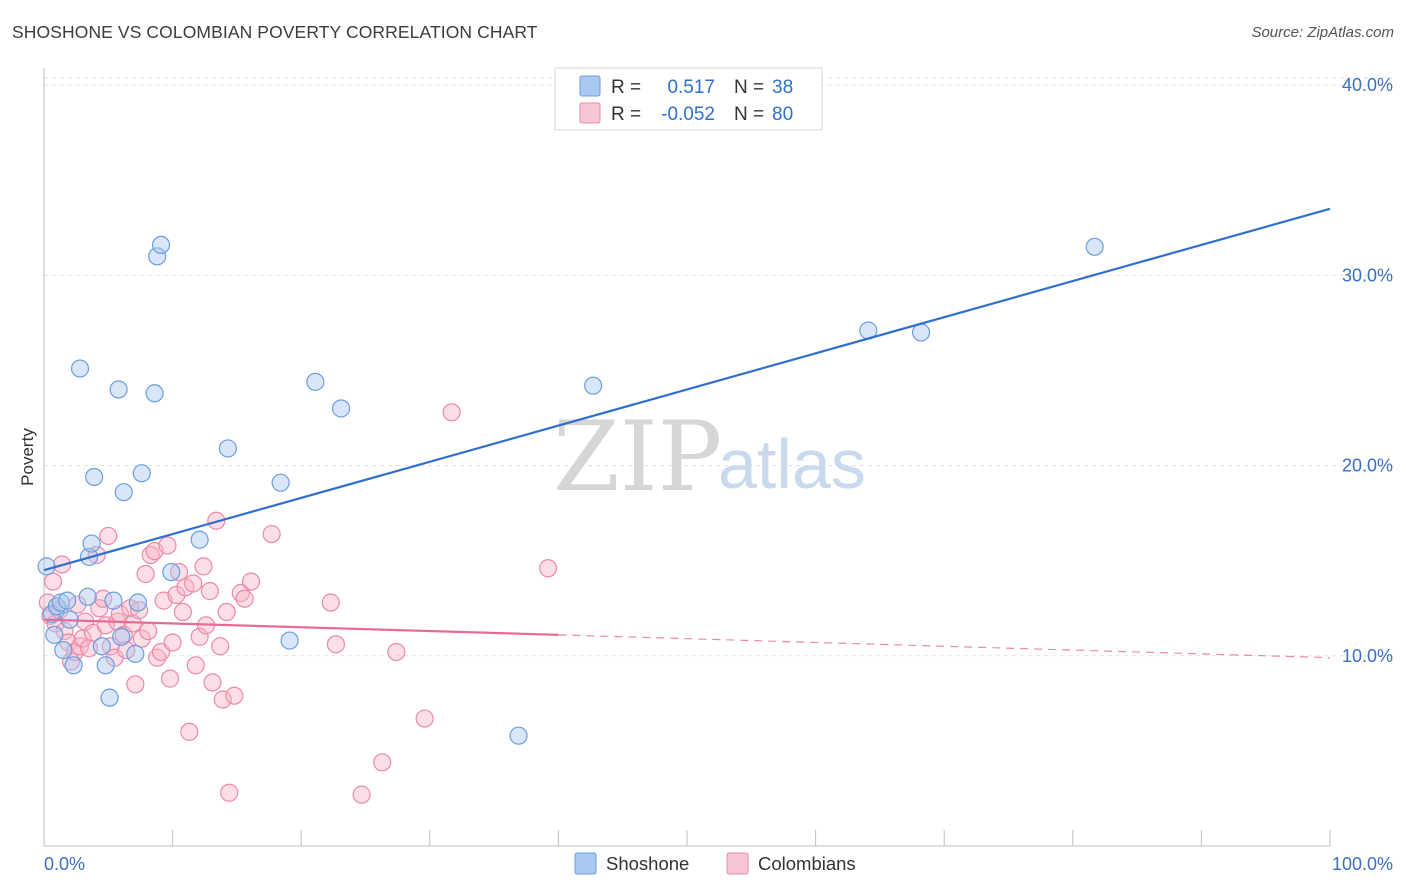 The width and height of the screenshot is (1406, 892). Describe the element at coordinates (626, 114) in the screenshot. I see `colombian-r-label: R =` at that location.